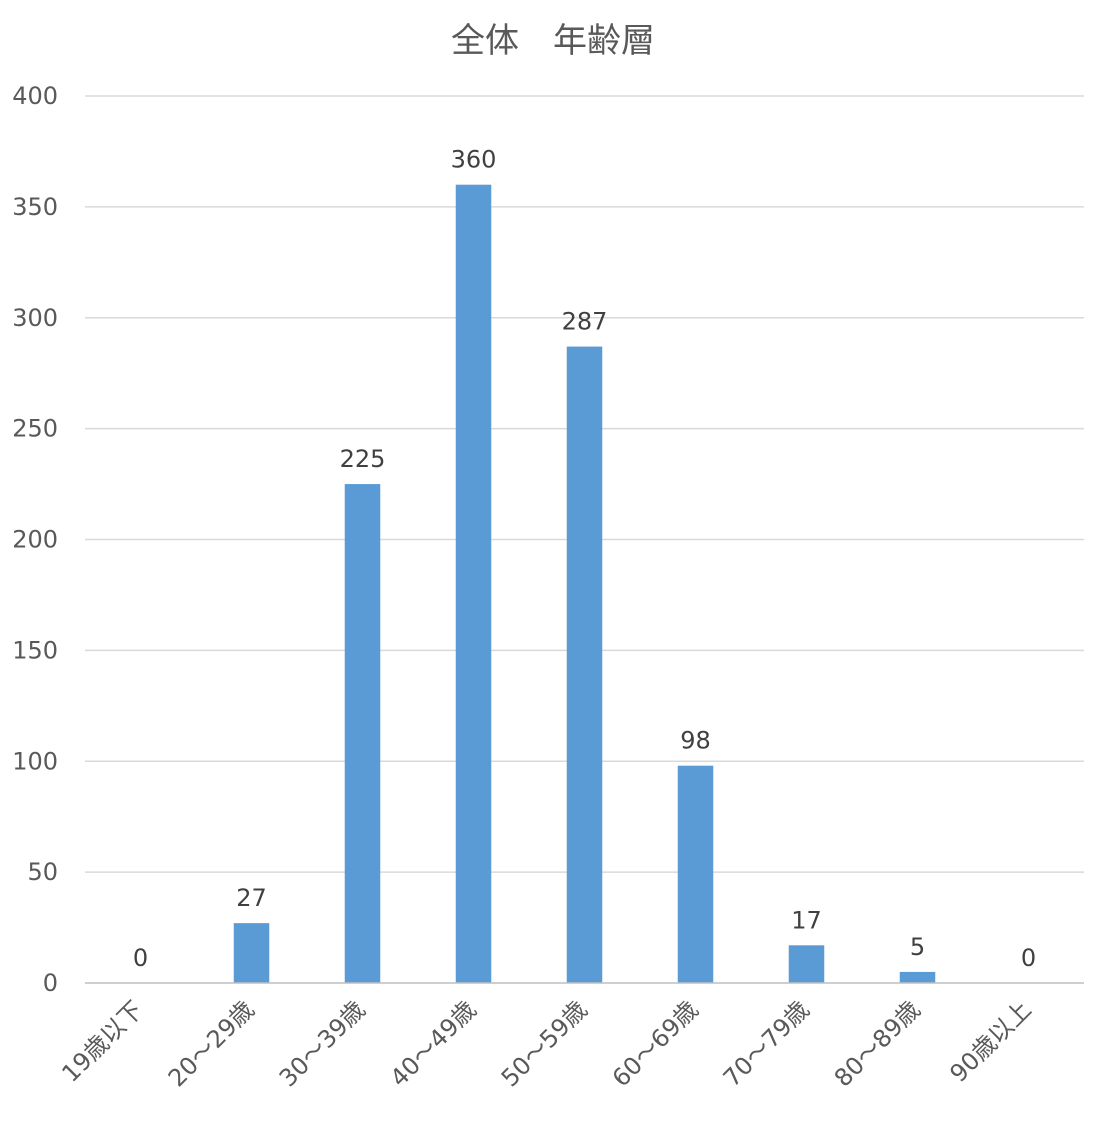 This screenshot has width=1107, height=1125. Describe the element at coordinates (474, 160) in the screenshot. I see `data-label: 360` at that location.